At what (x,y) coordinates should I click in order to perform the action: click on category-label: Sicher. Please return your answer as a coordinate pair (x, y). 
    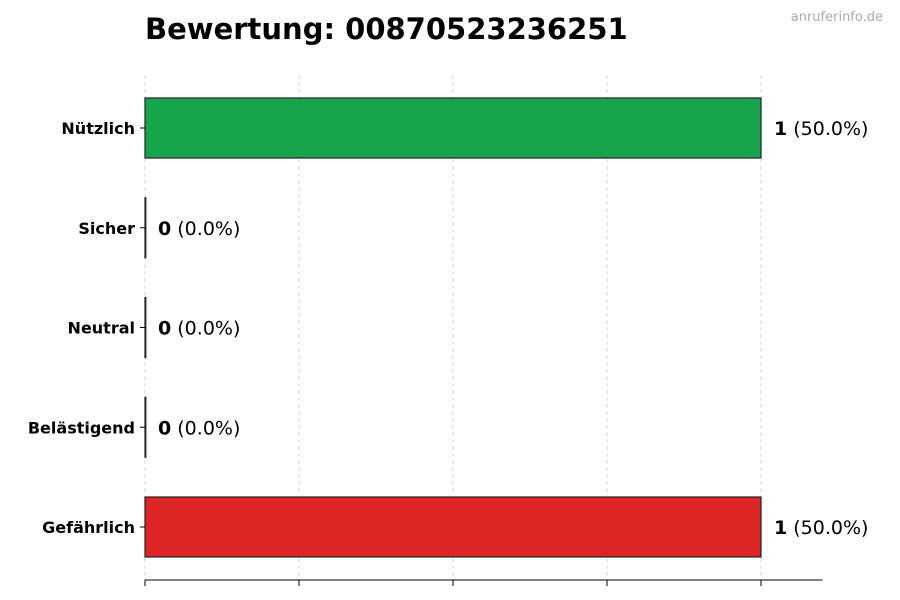
    Looking at the image, I should click on (106, 228).